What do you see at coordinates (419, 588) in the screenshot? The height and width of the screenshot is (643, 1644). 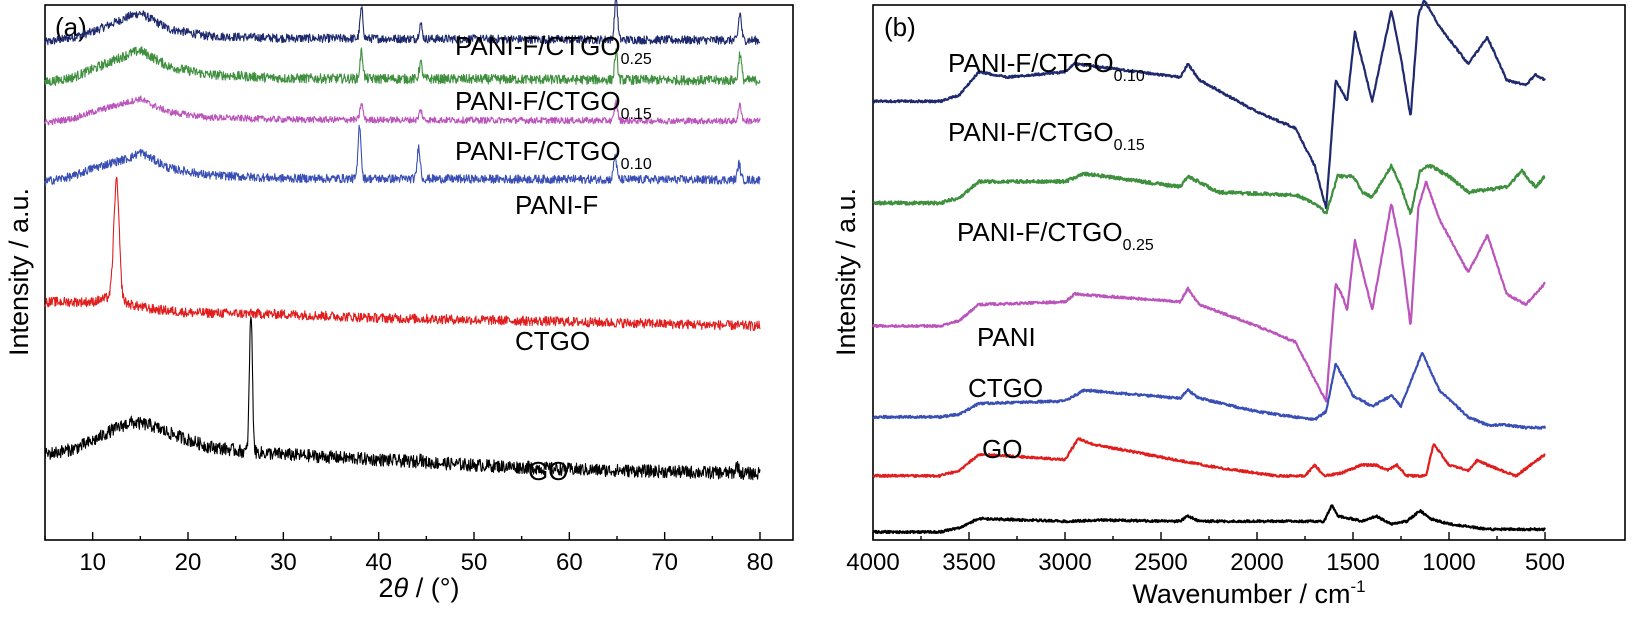 I see `panel-a-x-axis-title: 2θ / (°)` at bounding box center [419, 588].